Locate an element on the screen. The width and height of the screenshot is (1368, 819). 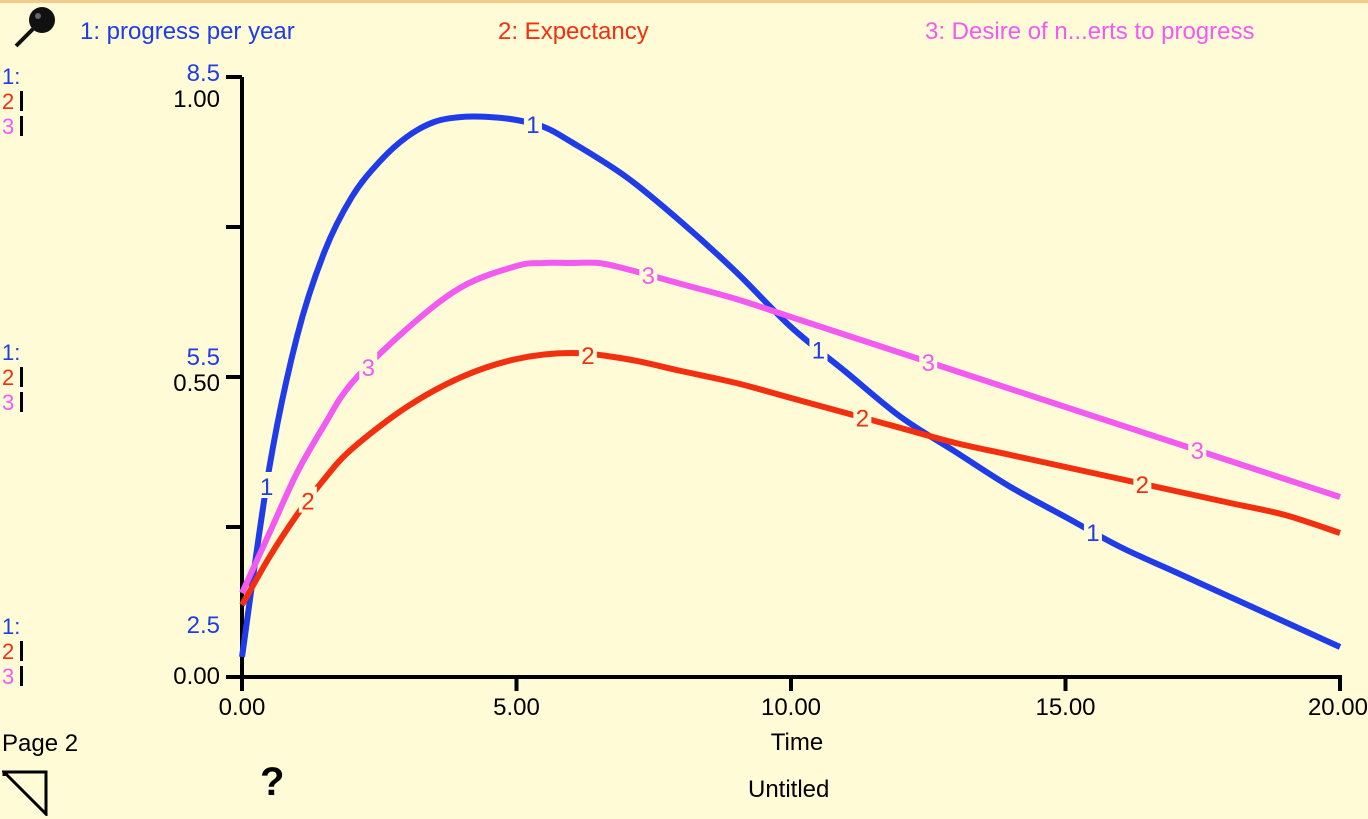
scale-top-label-3: 3 is located at coordinates (12, 126).